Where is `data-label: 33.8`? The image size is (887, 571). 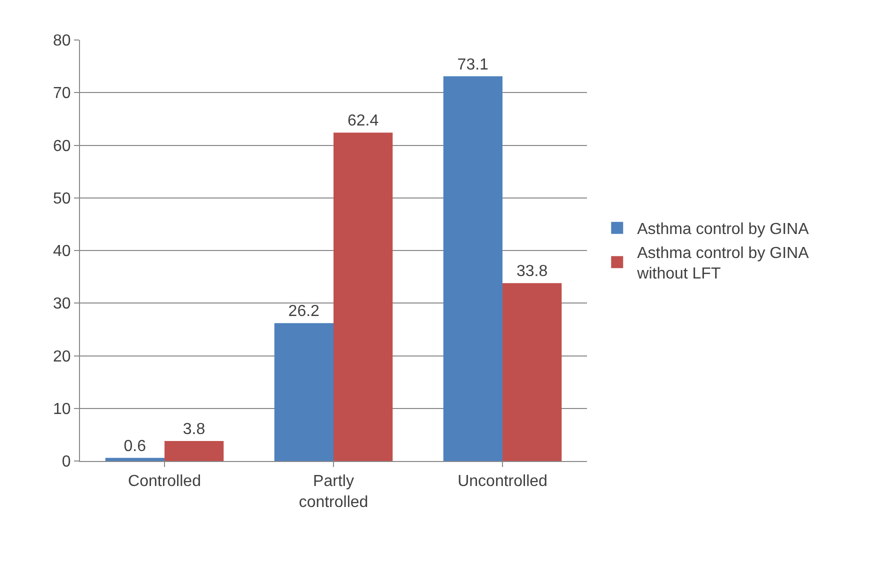
data-label: 33.8 is located at coordinates (532, 271).